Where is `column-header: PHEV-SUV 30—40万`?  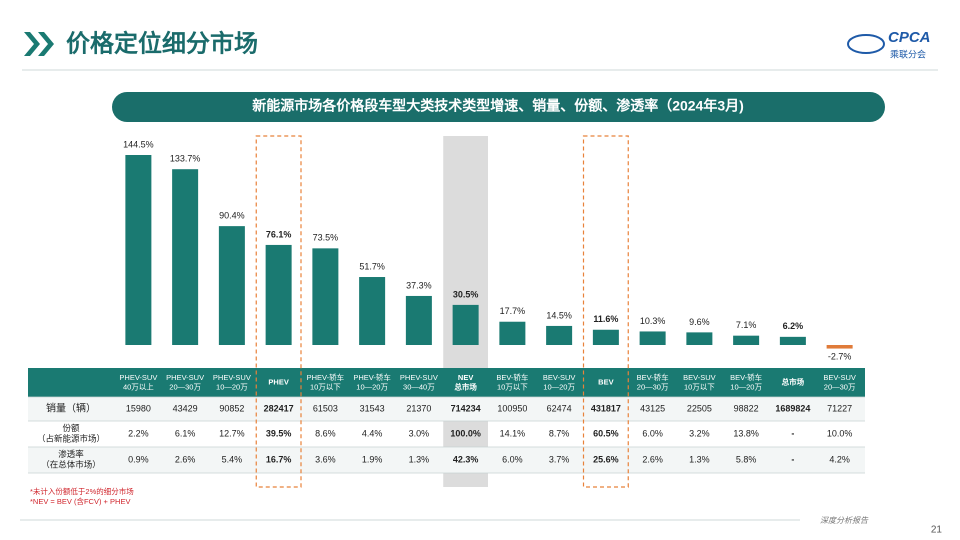 column-header: PHEV-SUV 30—40万 is located at coordinates (419, 382).